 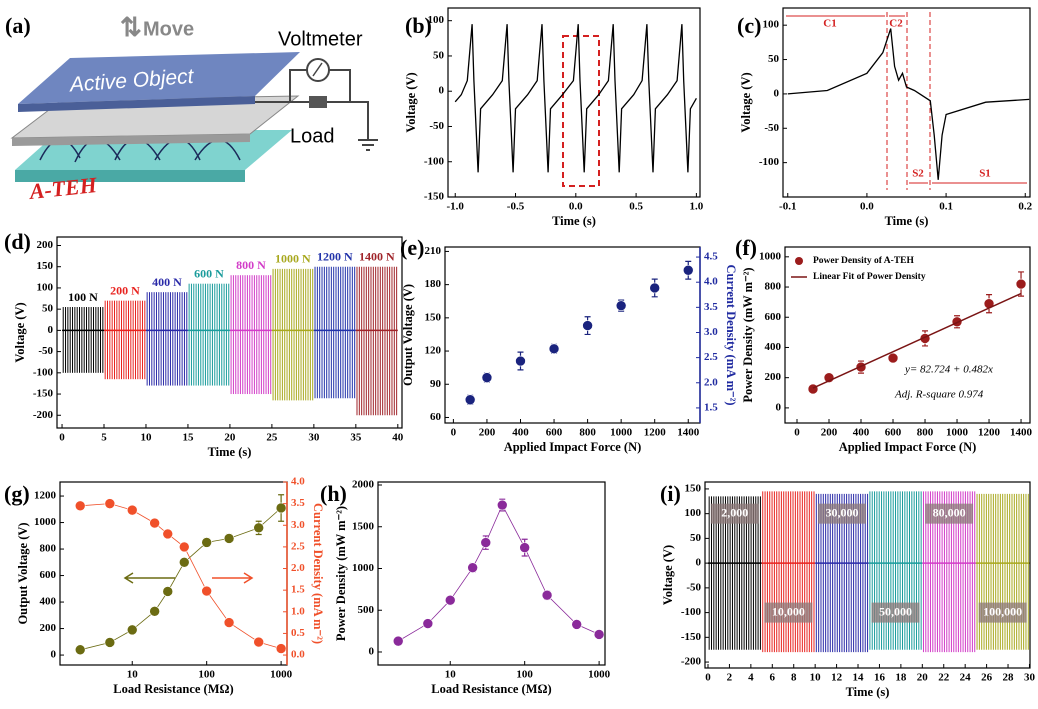 What do you see at coordinates (491, 689) in the screenshot?
I see `x-axis-label: Load Resistance (MΩ)` at bounding box center [491, 689].